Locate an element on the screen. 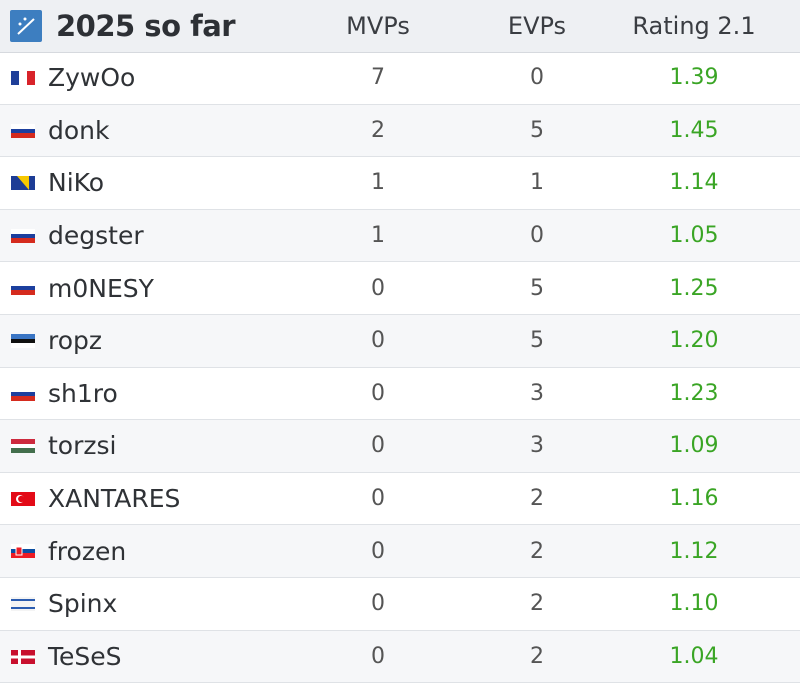 This screenshot has height=683, width=800. rating-value: 1.45 is located at coordinates (694, 130).